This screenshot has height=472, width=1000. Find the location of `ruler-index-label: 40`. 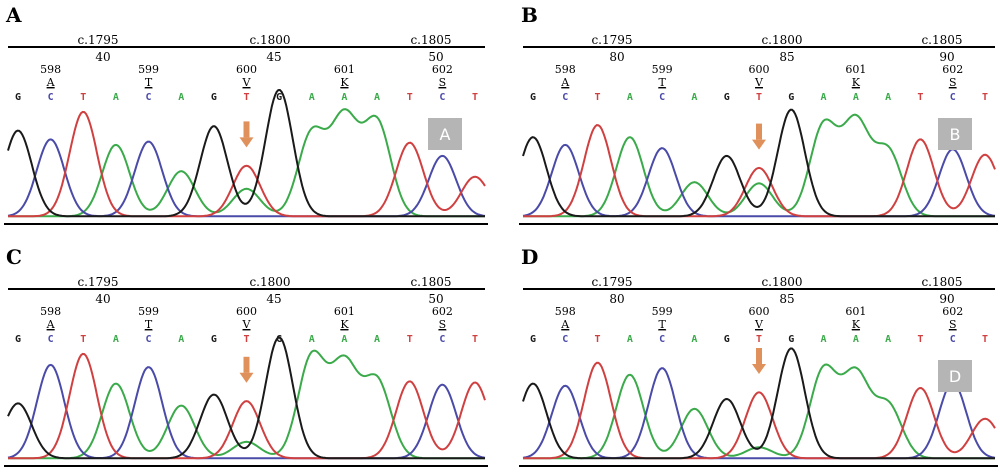

ruler-index-label: 40 is located at coordinates (102, 57).